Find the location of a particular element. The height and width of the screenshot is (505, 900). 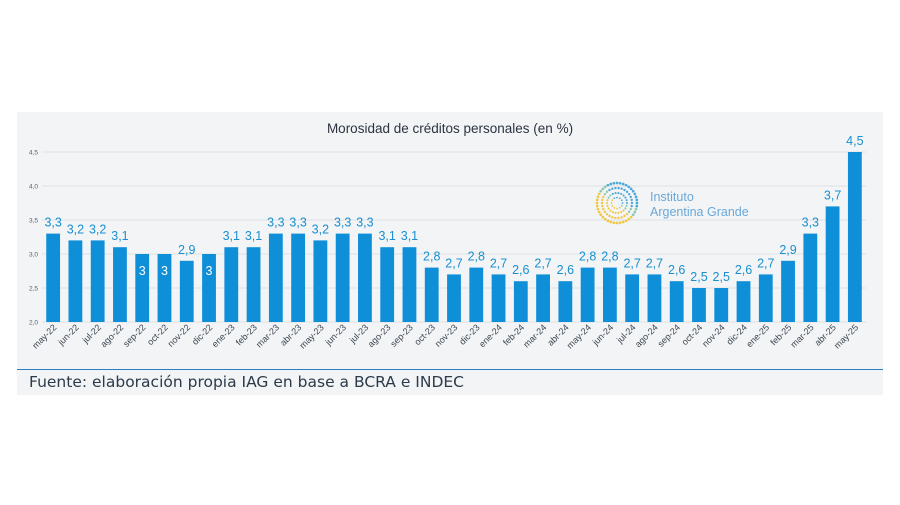

x-tick-label: jun-22 is located at coordinates (67, 334).